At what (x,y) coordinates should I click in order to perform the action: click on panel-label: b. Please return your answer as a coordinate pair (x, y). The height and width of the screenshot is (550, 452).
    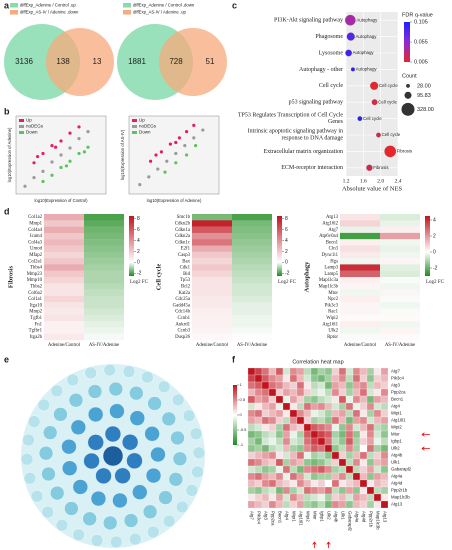
    Looking at the image, I should click on (7, 111).